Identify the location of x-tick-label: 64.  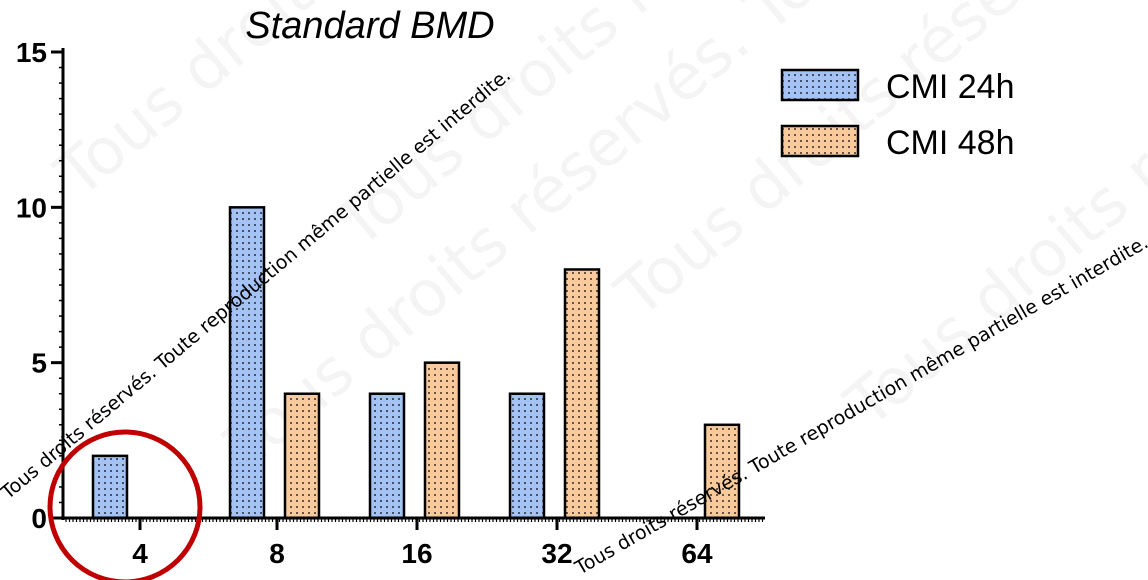
(697, 553).